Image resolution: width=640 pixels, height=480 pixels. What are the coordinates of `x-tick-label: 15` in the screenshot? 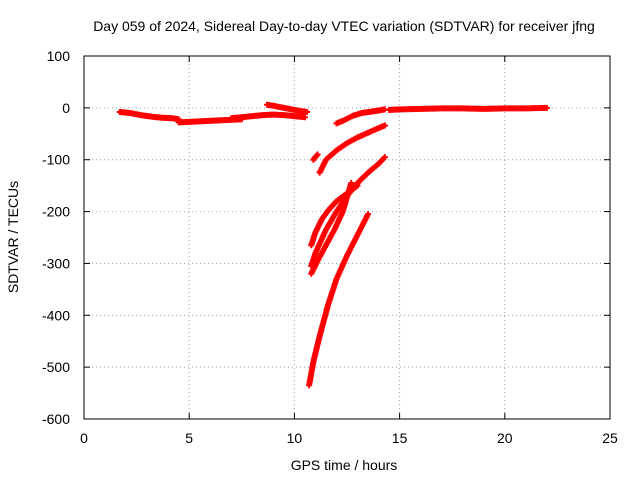 It's located at (400, 438).